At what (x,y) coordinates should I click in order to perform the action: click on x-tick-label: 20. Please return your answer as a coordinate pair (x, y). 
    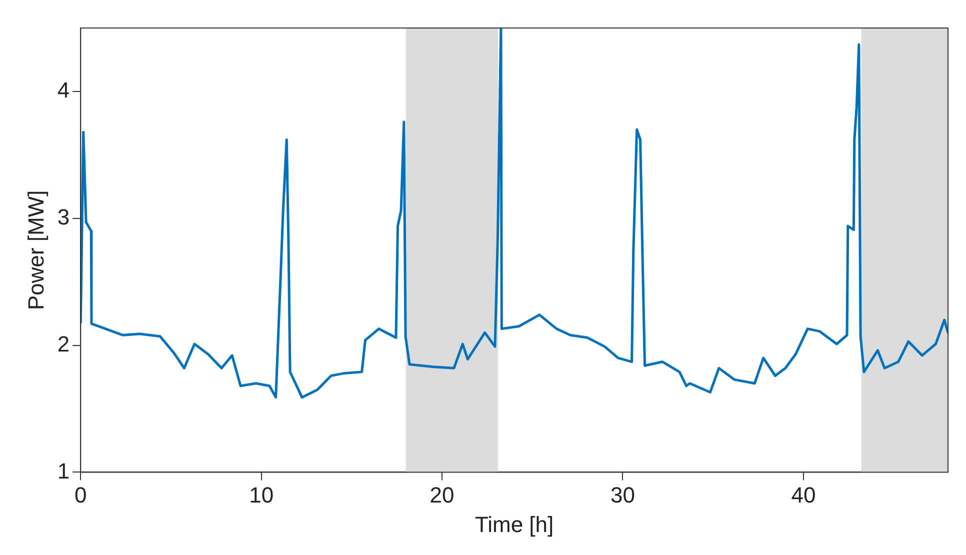
    Looking at the image, I should click on (442, 495).